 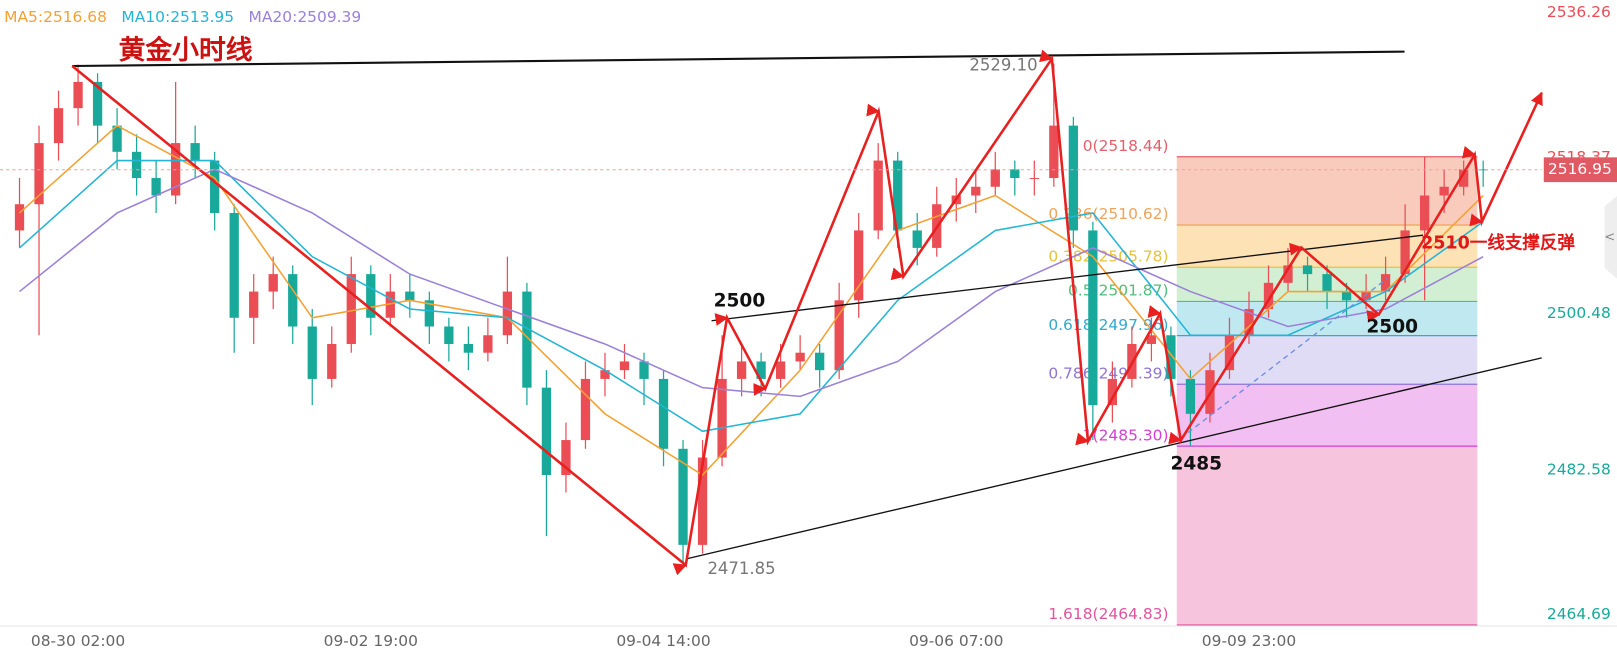 I want to click on x-tick-label: 09-04 14:00, so click(x=663, y=641).